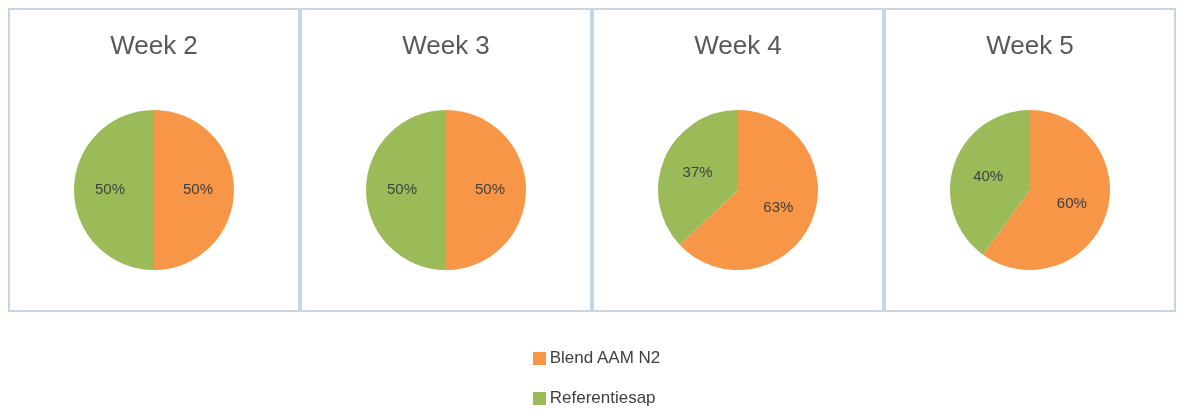 The image size is (1193, 420). I want to click on data-label: 37%, so click(697, 171).